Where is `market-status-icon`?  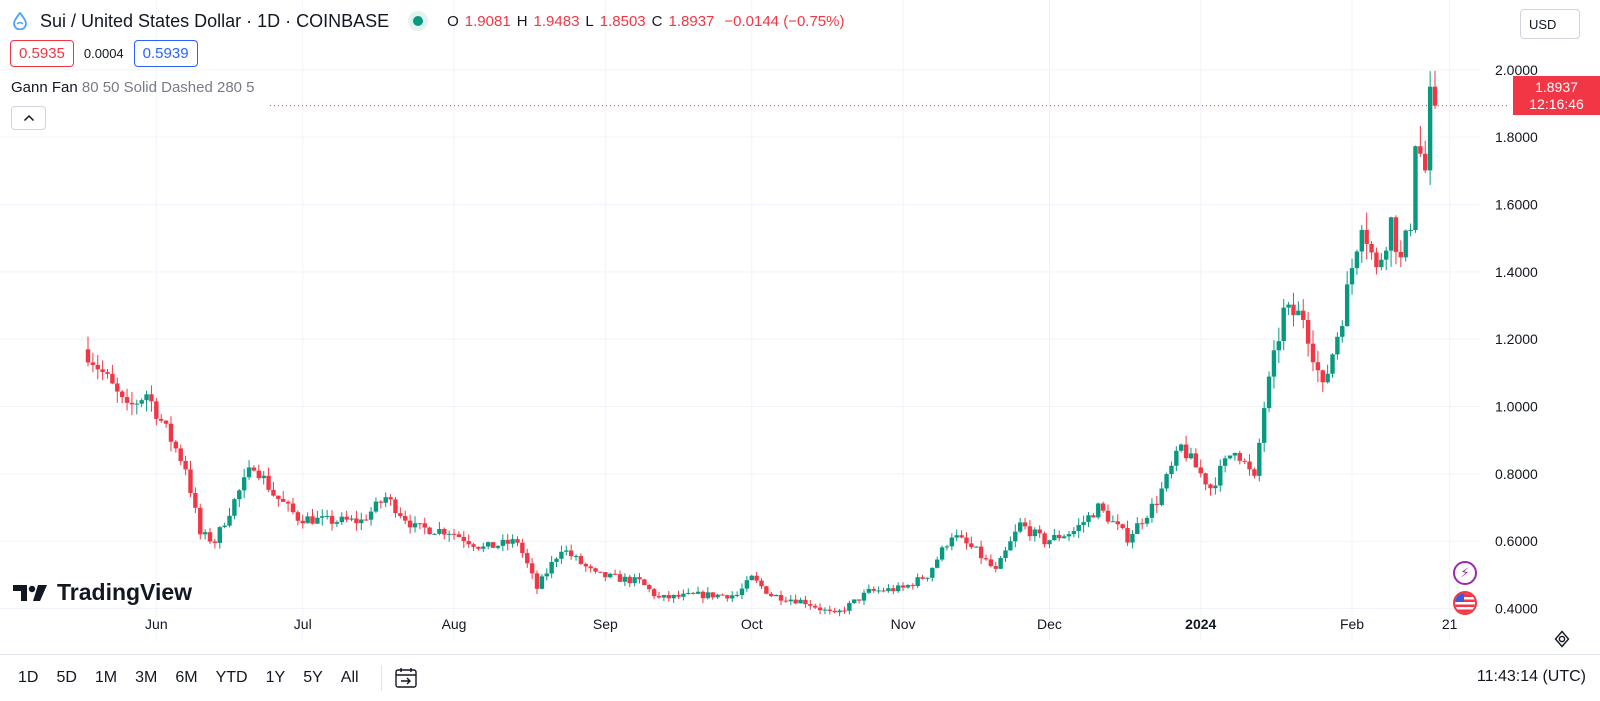 market-status-icon is located at coordinates (418, 21).